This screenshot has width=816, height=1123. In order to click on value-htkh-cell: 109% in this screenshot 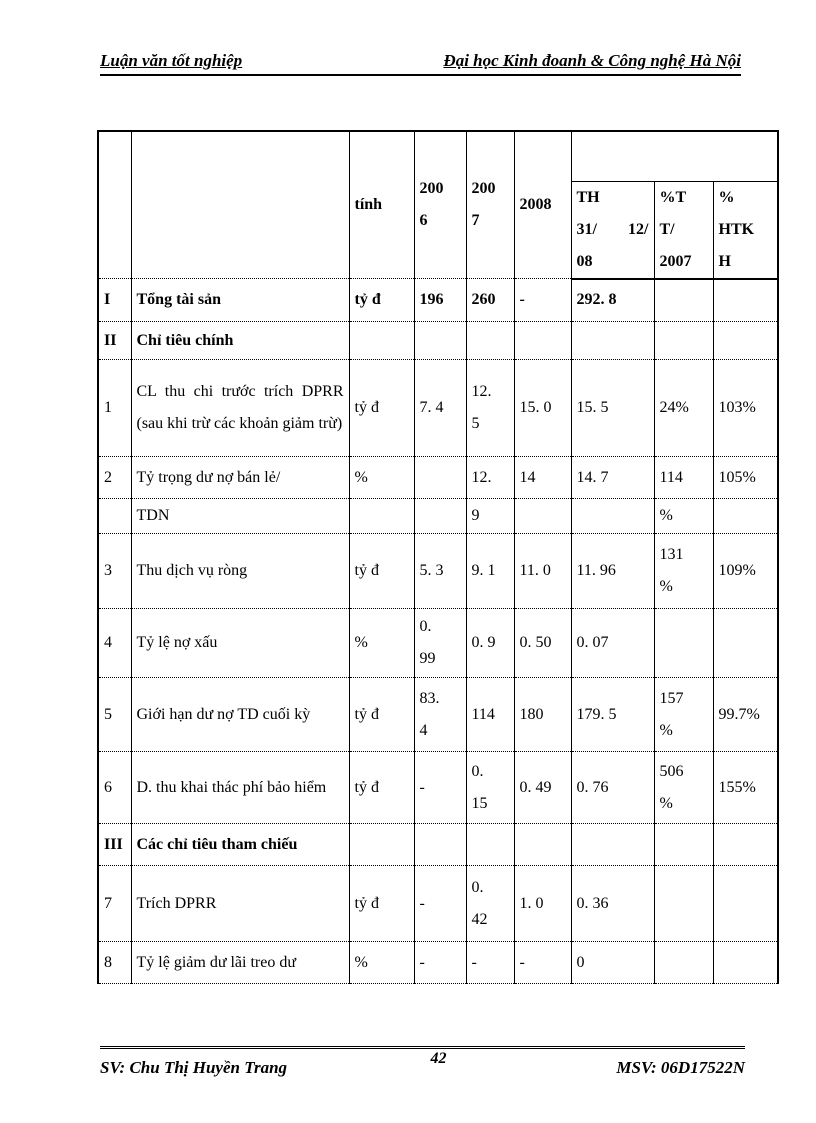, I will do `click(745, 571)`.